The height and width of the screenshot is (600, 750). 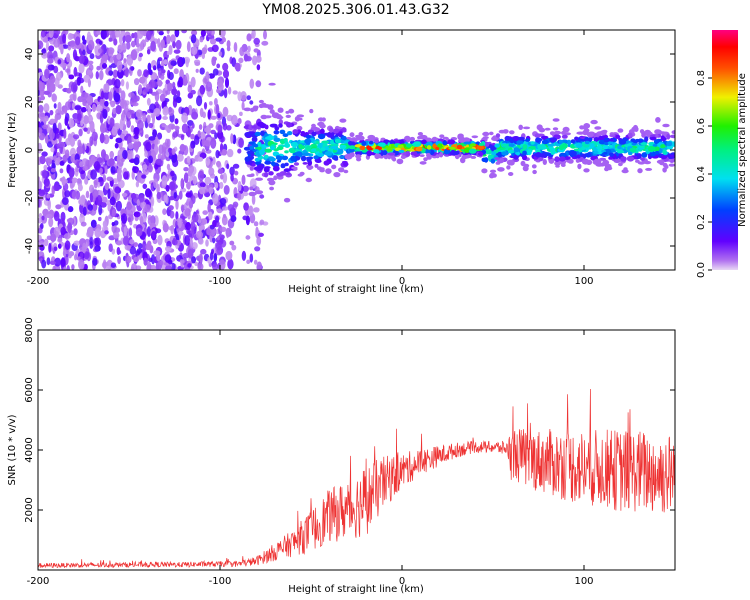 What do you see at coordinates (402, 581) in the screenshot?
I see `x-tick-label: 0` at bounding box center [402, 581].